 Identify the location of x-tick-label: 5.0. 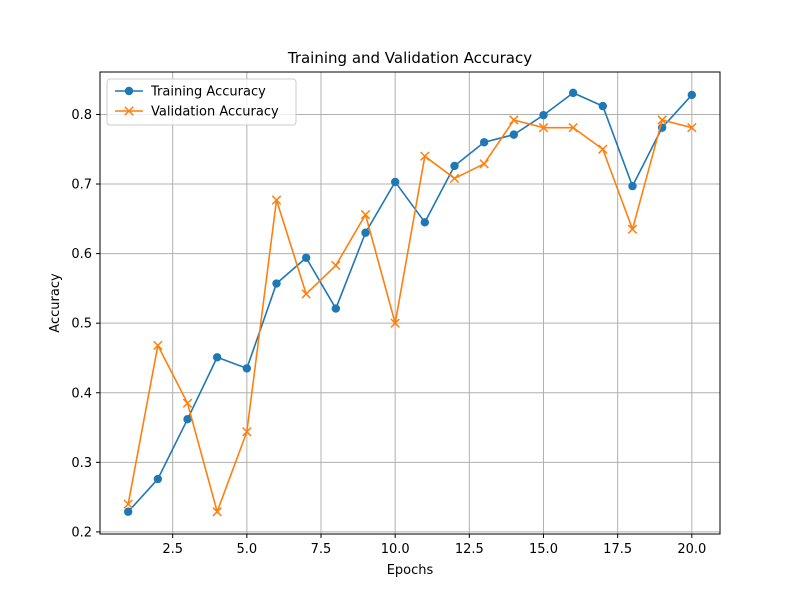
(246, 549).